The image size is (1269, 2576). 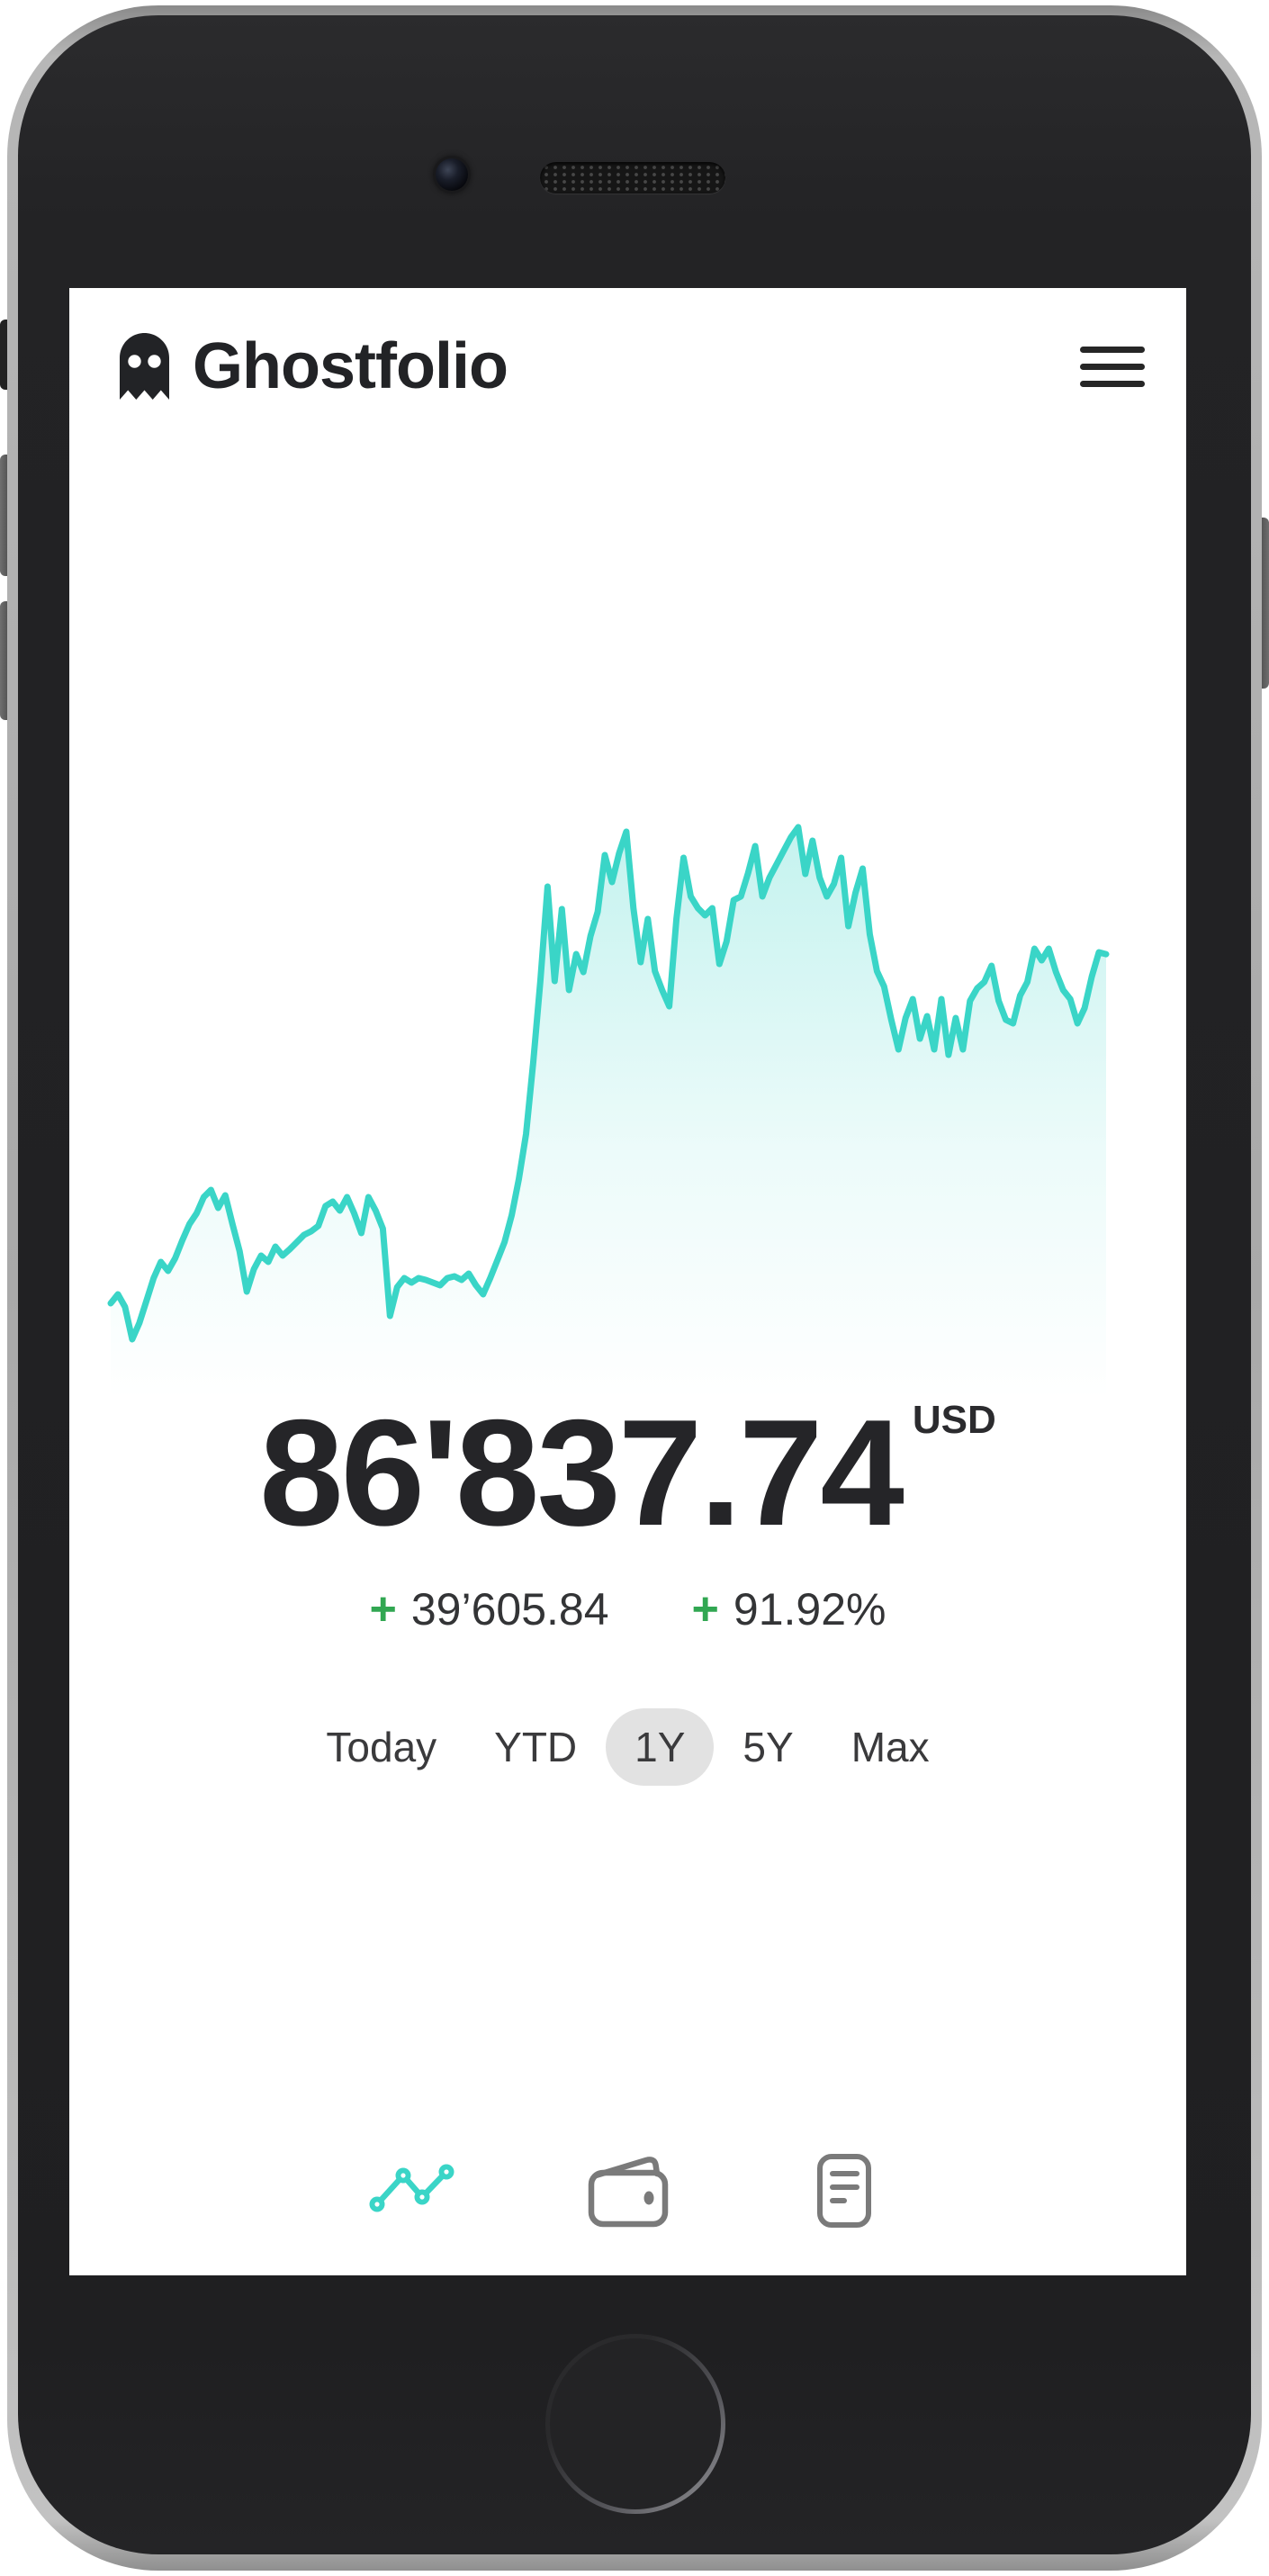 What do you see at coordinates (536, 1747) in the screenshot?
I see `range-button-ytd: YTD` at bounding box center [536, 1747].